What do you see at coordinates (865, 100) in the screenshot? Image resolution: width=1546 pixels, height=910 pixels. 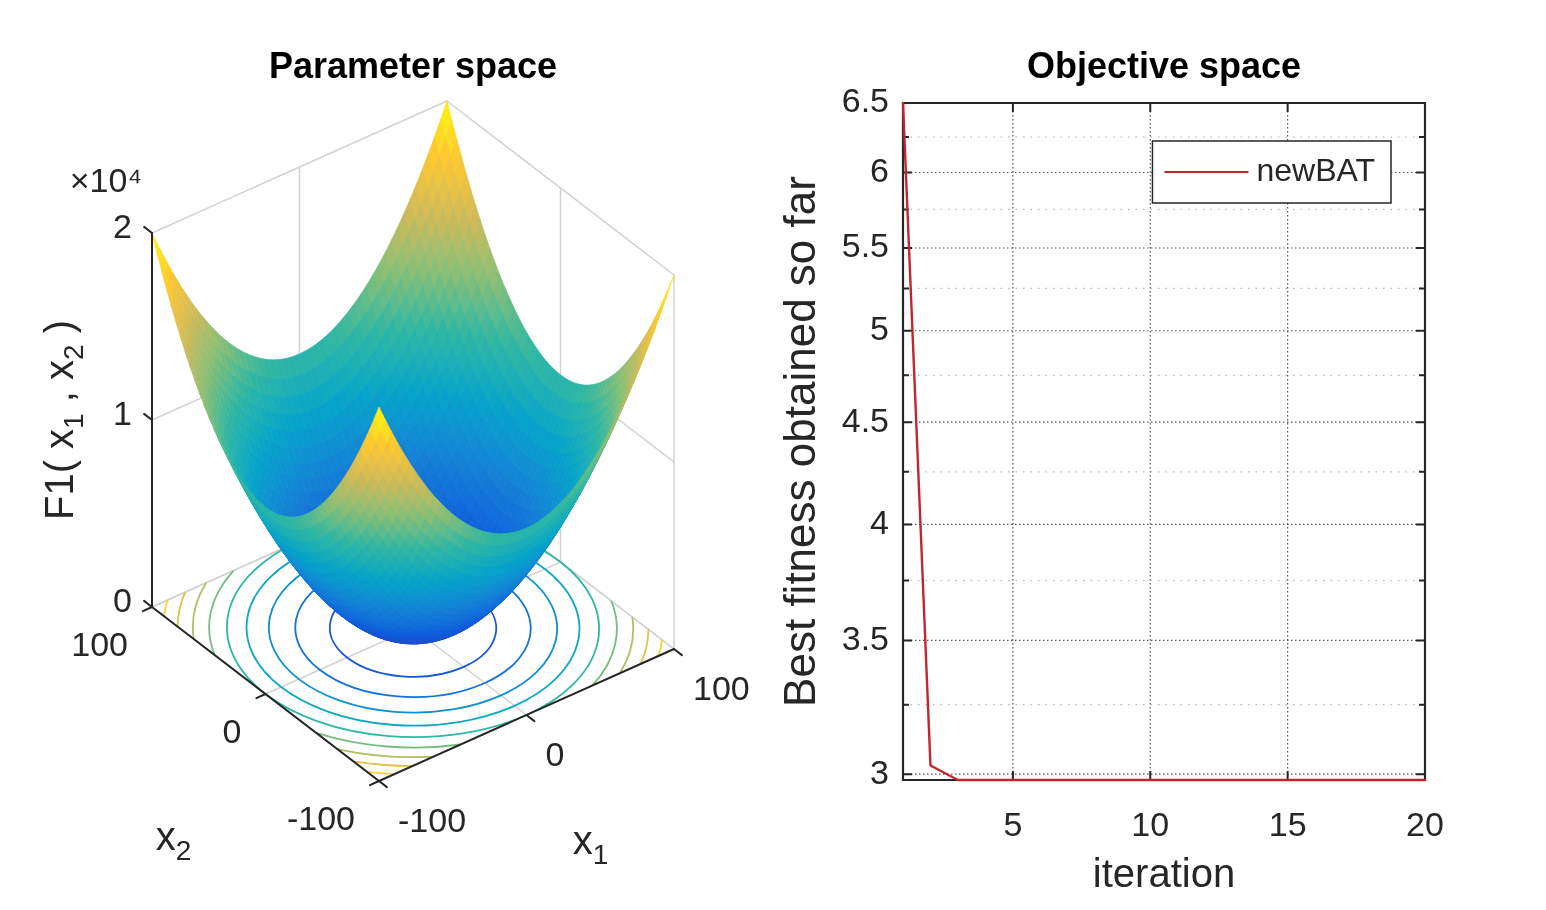 I see `y-tick-label: 6.5` at bounding box center [865, 100].